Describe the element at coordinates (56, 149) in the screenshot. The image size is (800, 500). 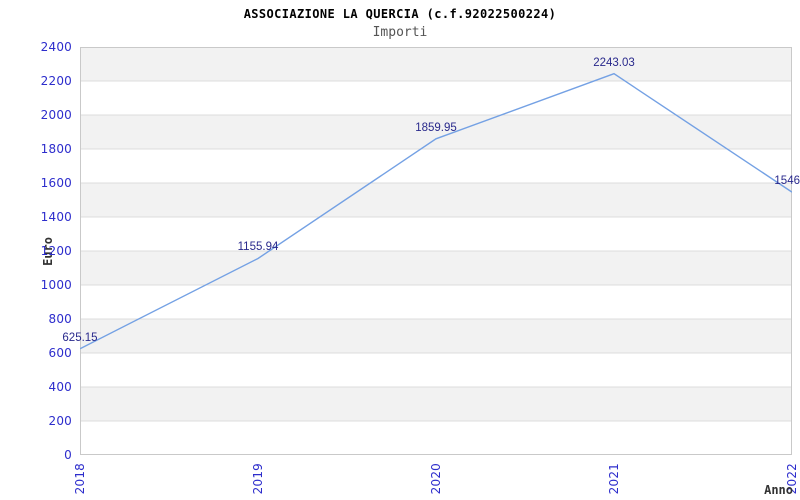
I see `y-tick-label: 1800` at that location.